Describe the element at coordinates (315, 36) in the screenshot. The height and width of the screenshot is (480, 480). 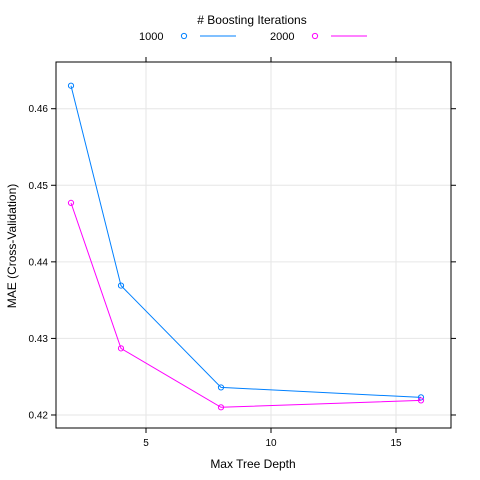
I see `legend-marker-2000` at that location.